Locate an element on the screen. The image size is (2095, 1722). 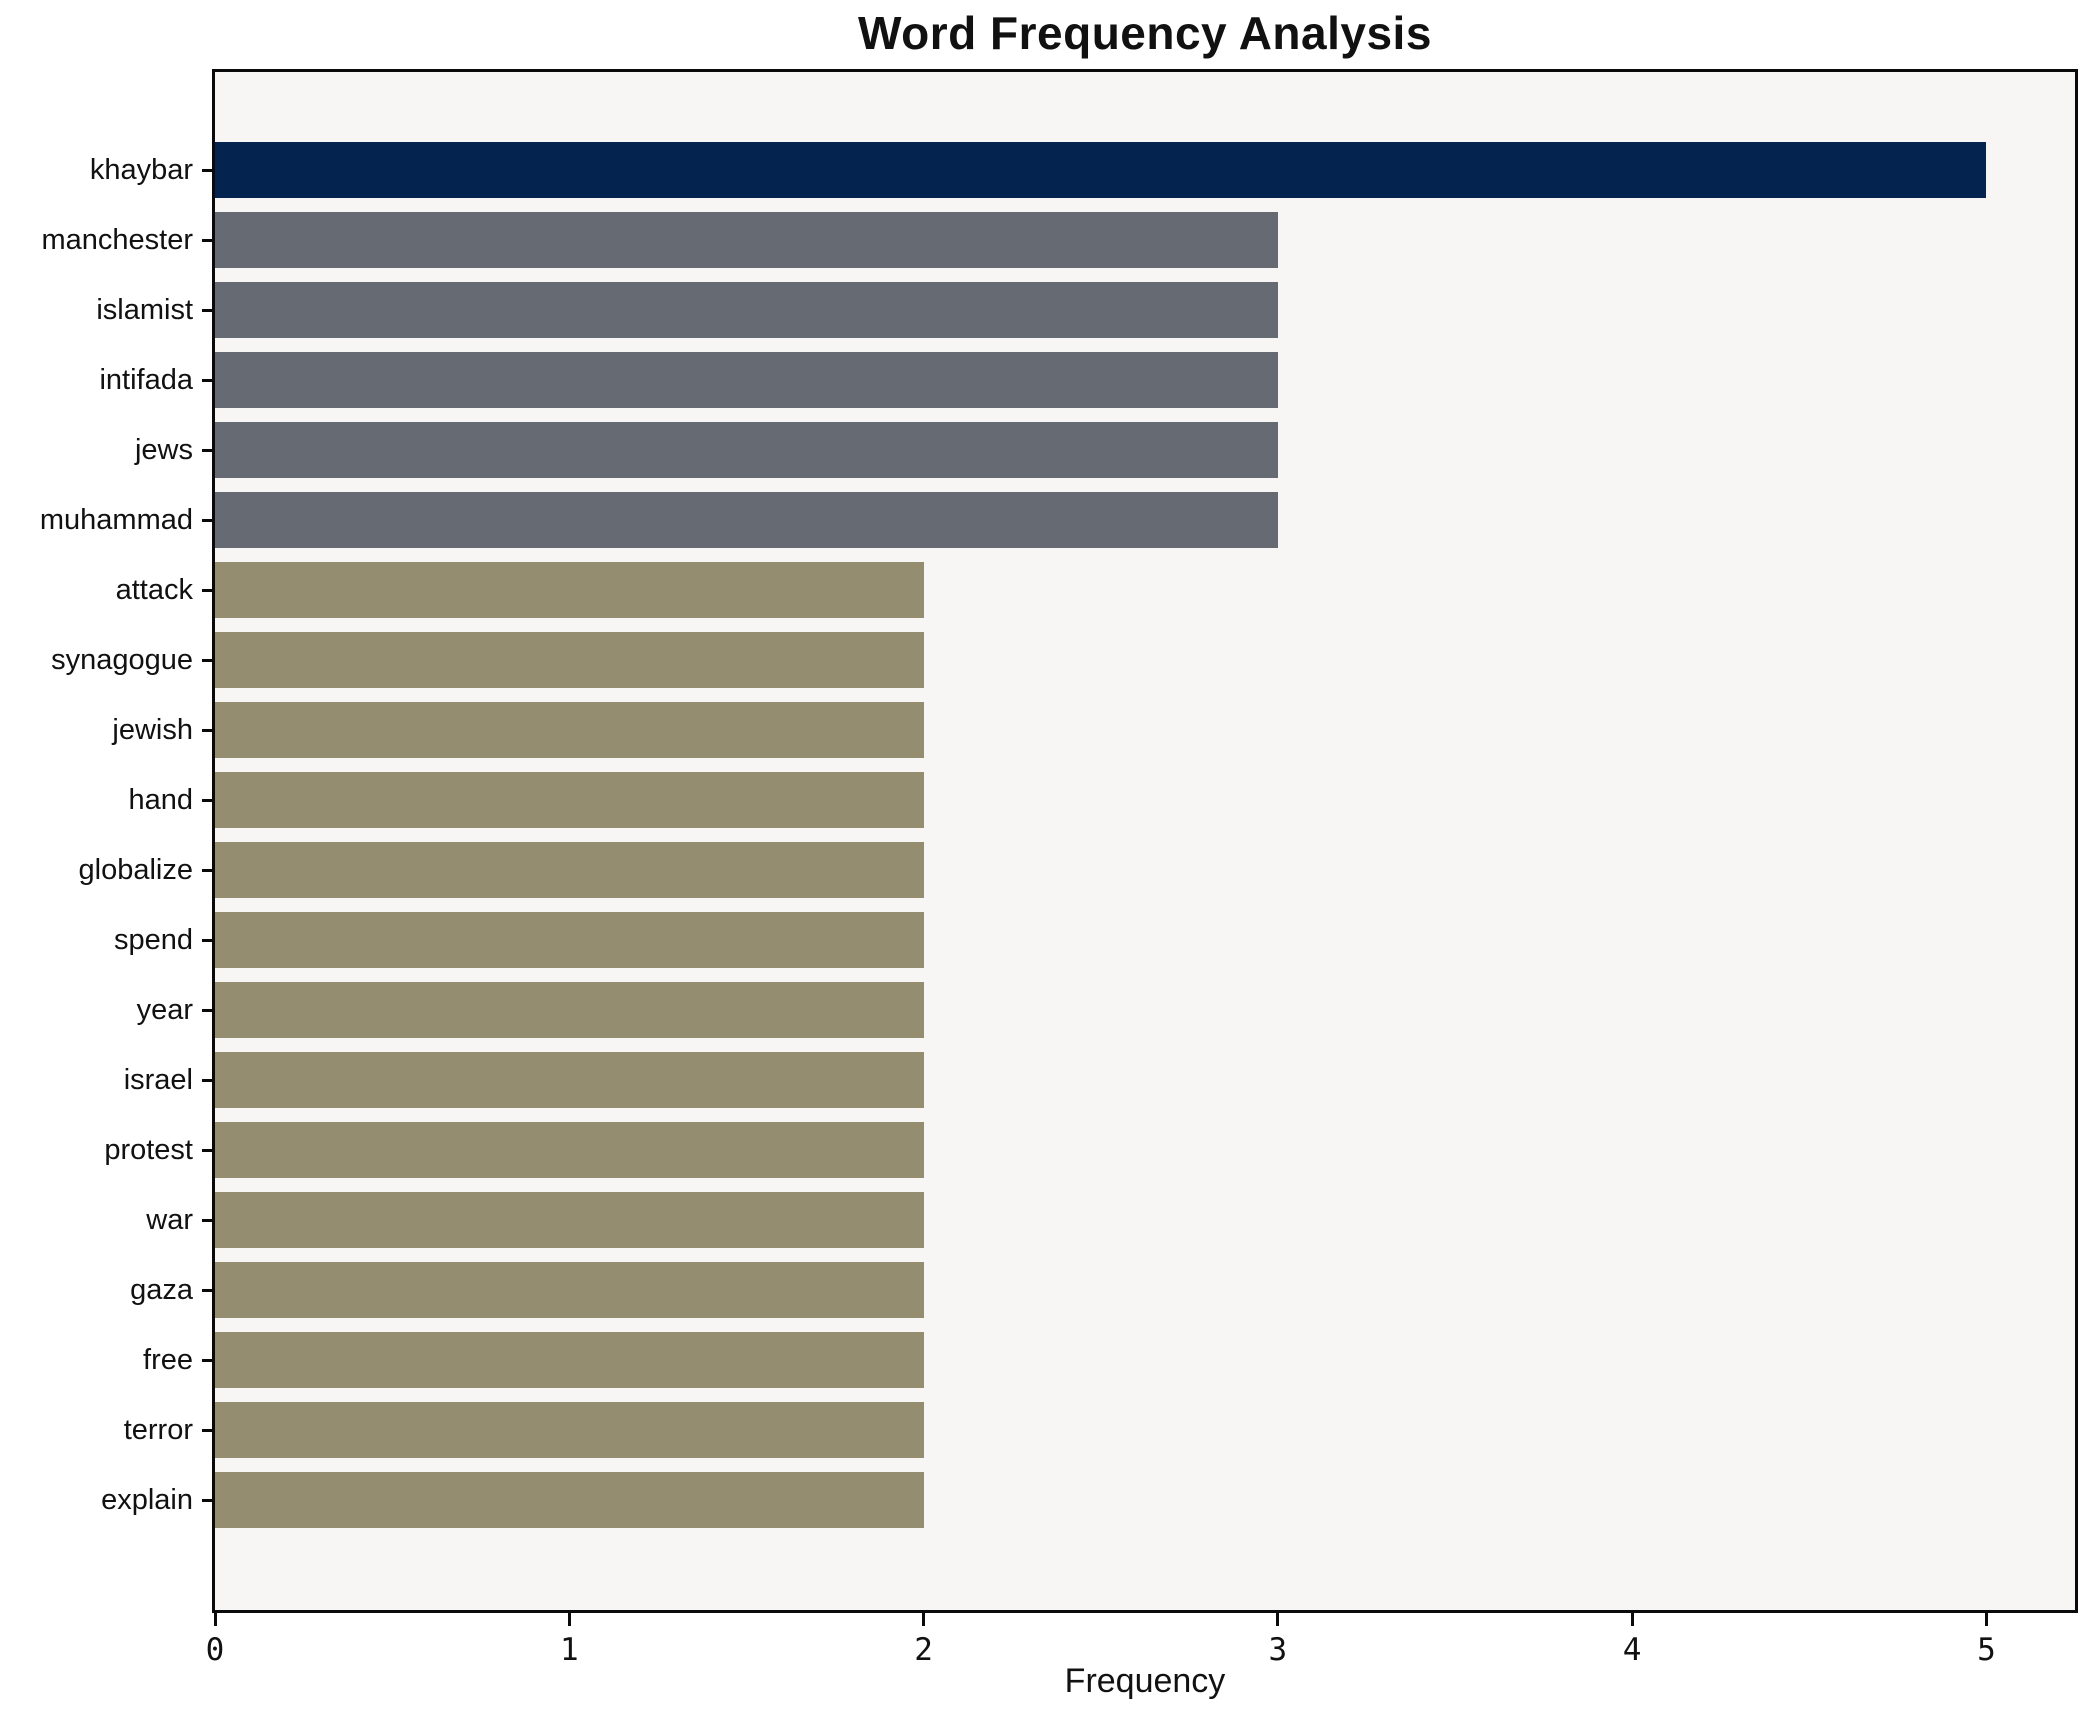
y-label-attack: attack is located at coordinates (154, 590).